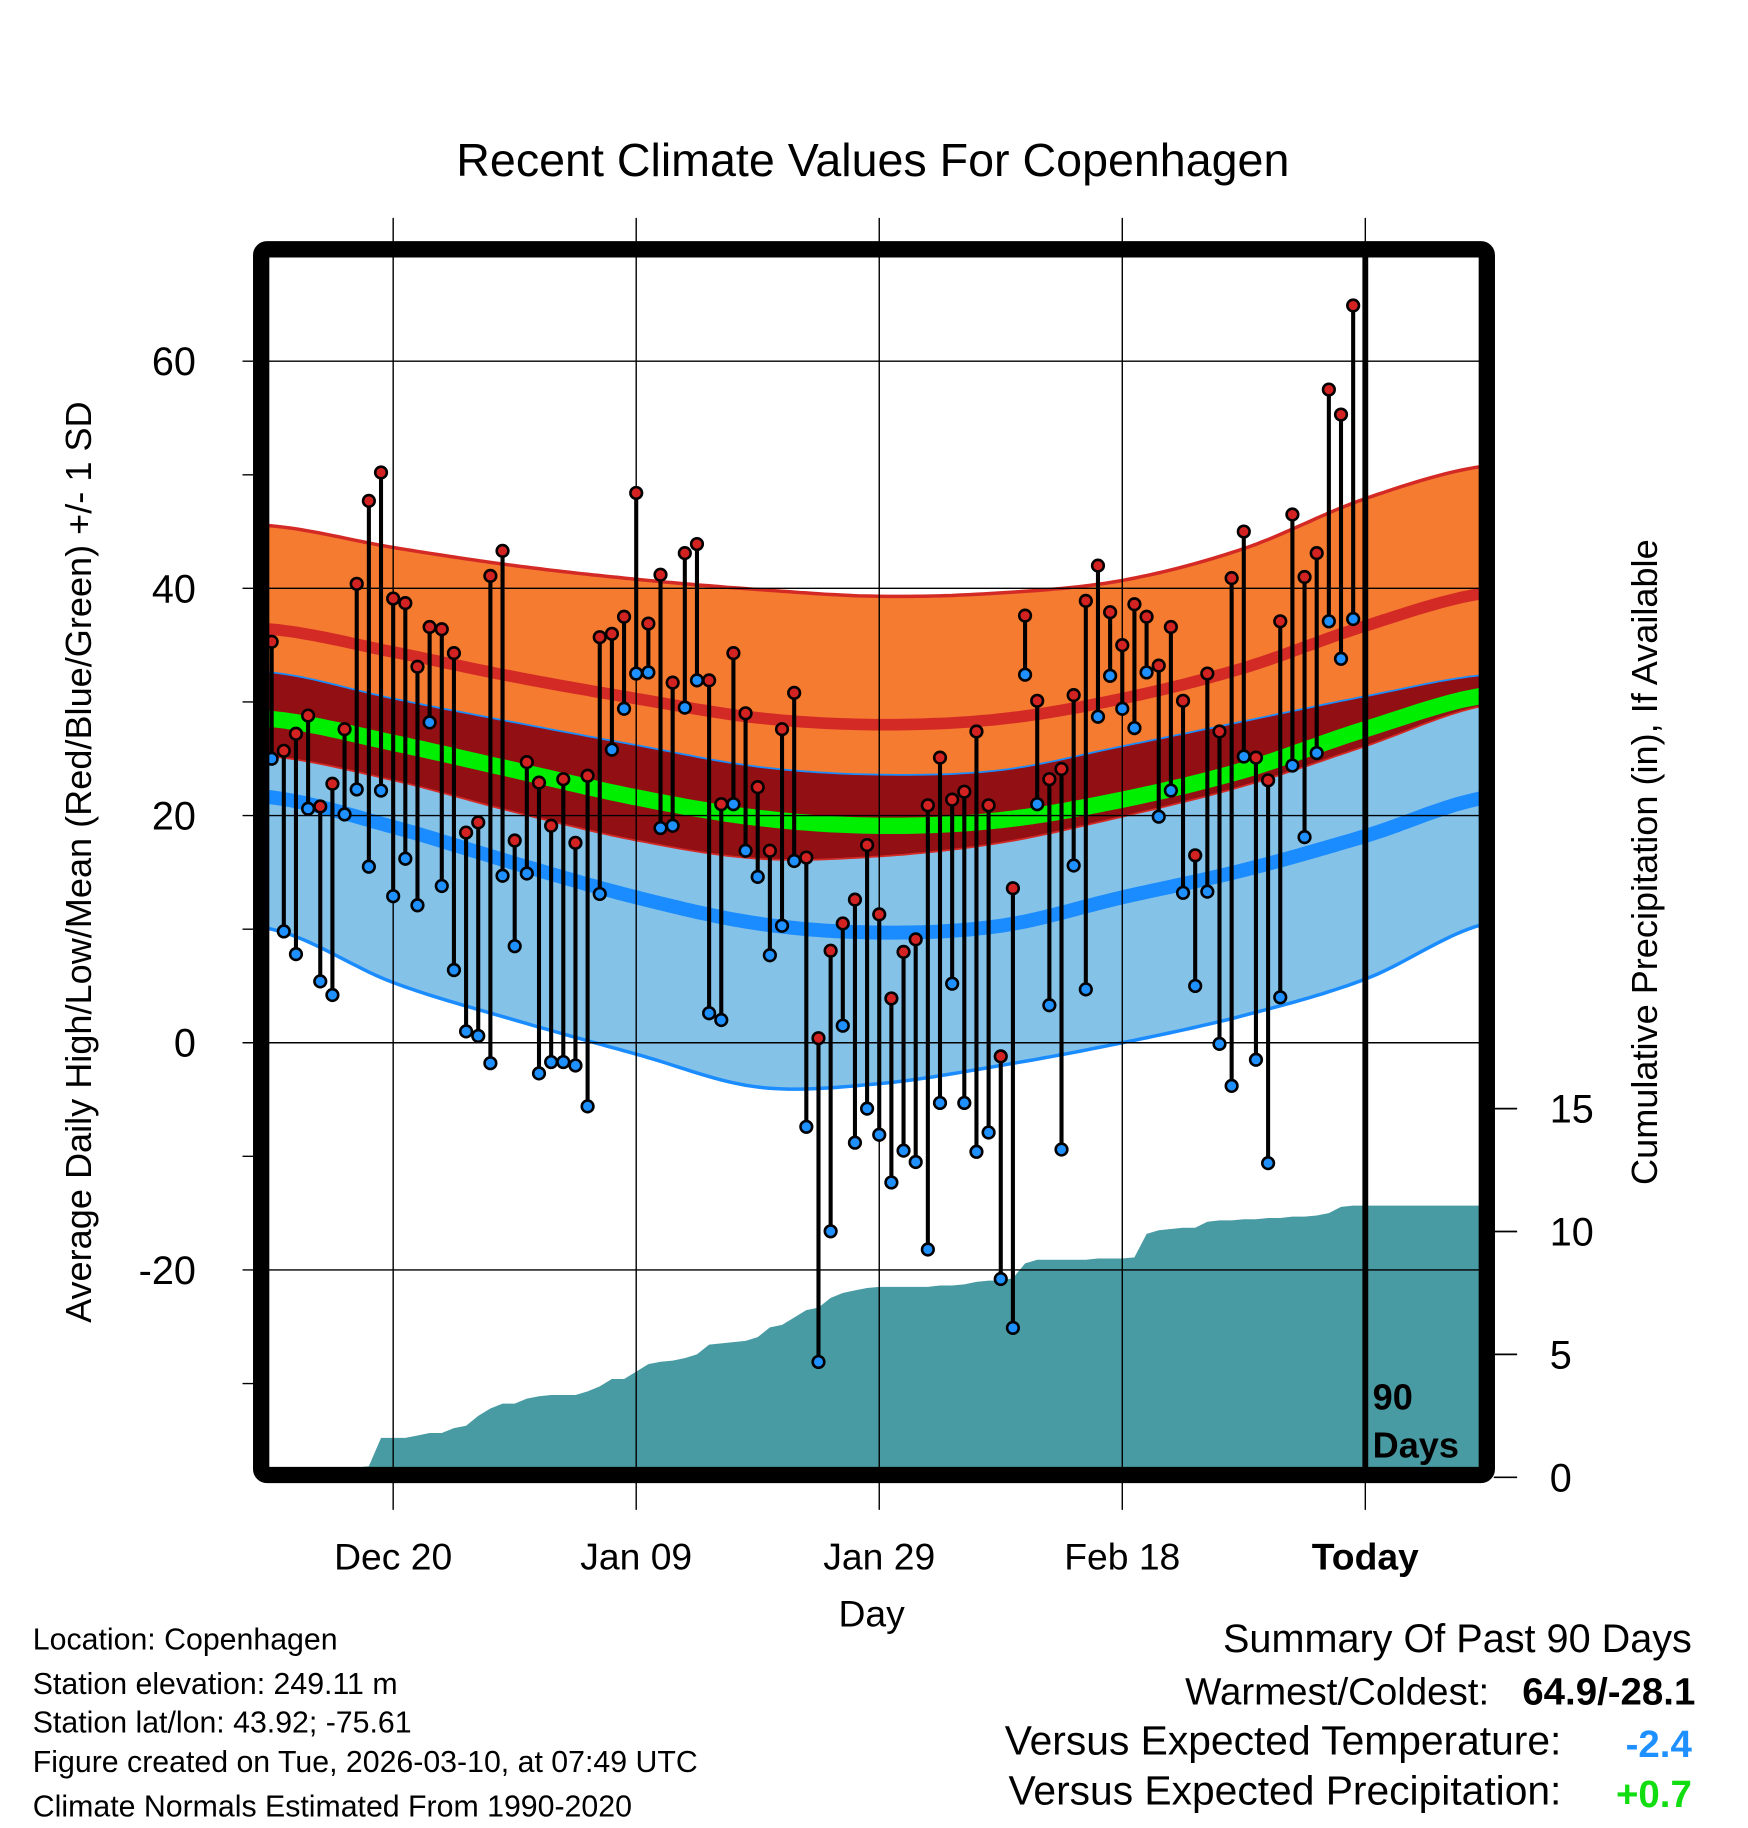  I want to click on y-tick-label: 0, so click(185, 1044).